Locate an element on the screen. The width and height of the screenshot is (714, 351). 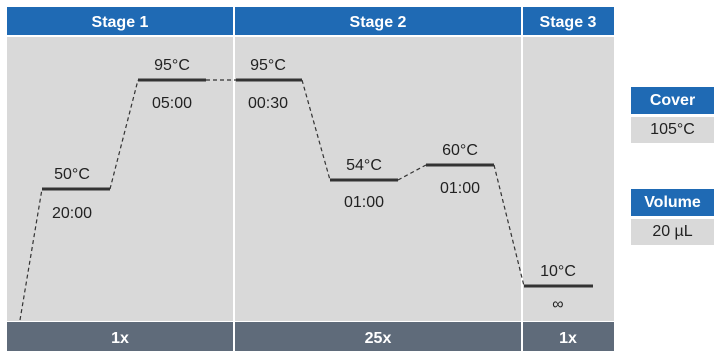
cover-label: Cover is located at coordinates (672, 100).